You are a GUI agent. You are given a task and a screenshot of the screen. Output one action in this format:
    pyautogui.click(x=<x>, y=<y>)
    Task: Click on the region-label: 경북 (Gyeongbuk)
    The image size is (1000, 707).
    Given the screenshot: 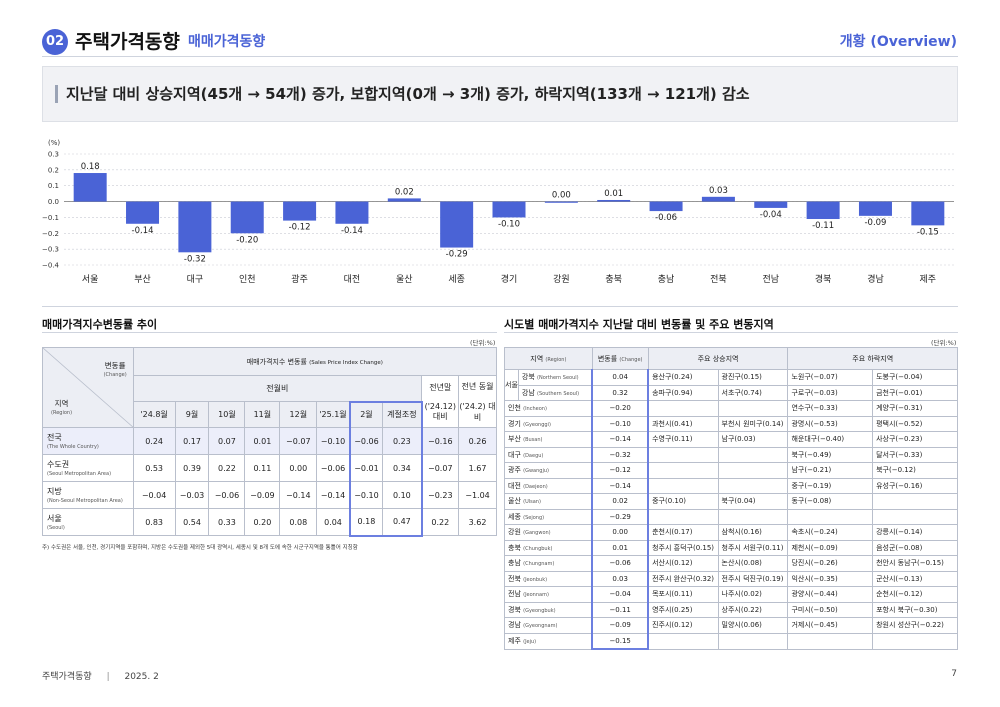 What is the action you would take?
    pyautogui.click(x=548, y=609)
    